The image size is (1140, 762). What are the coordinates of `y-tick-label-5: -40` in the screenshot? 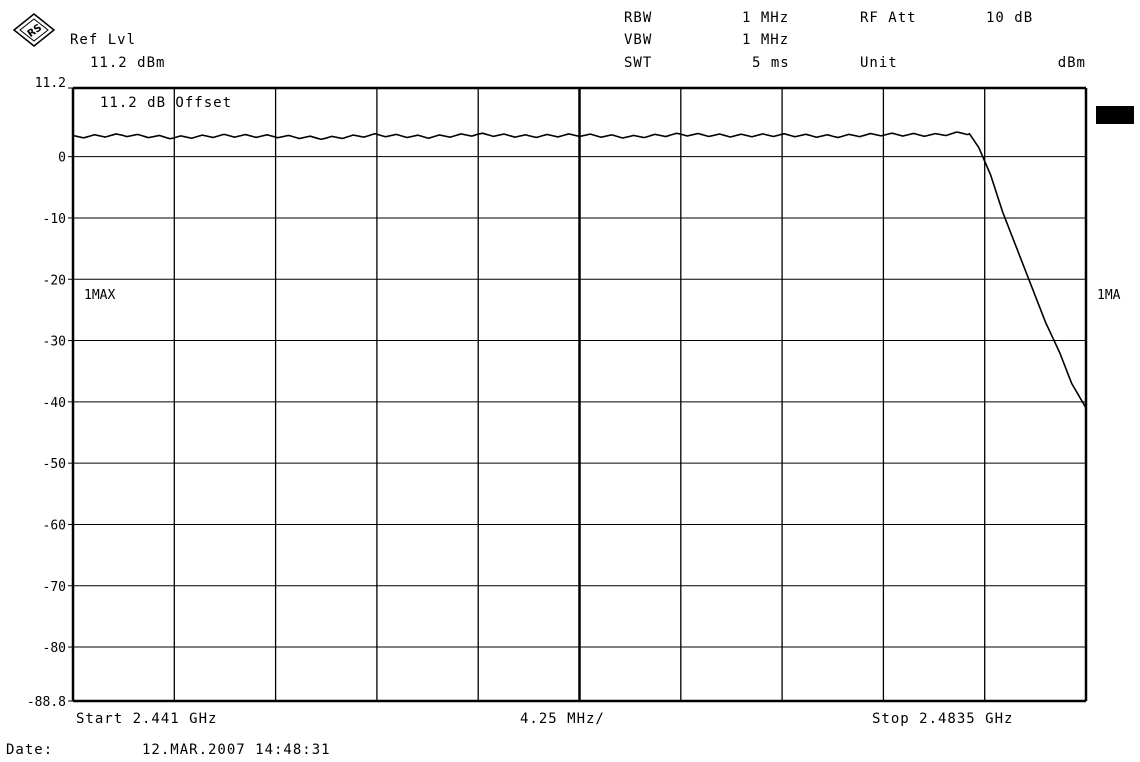 It's located at (54, 403).